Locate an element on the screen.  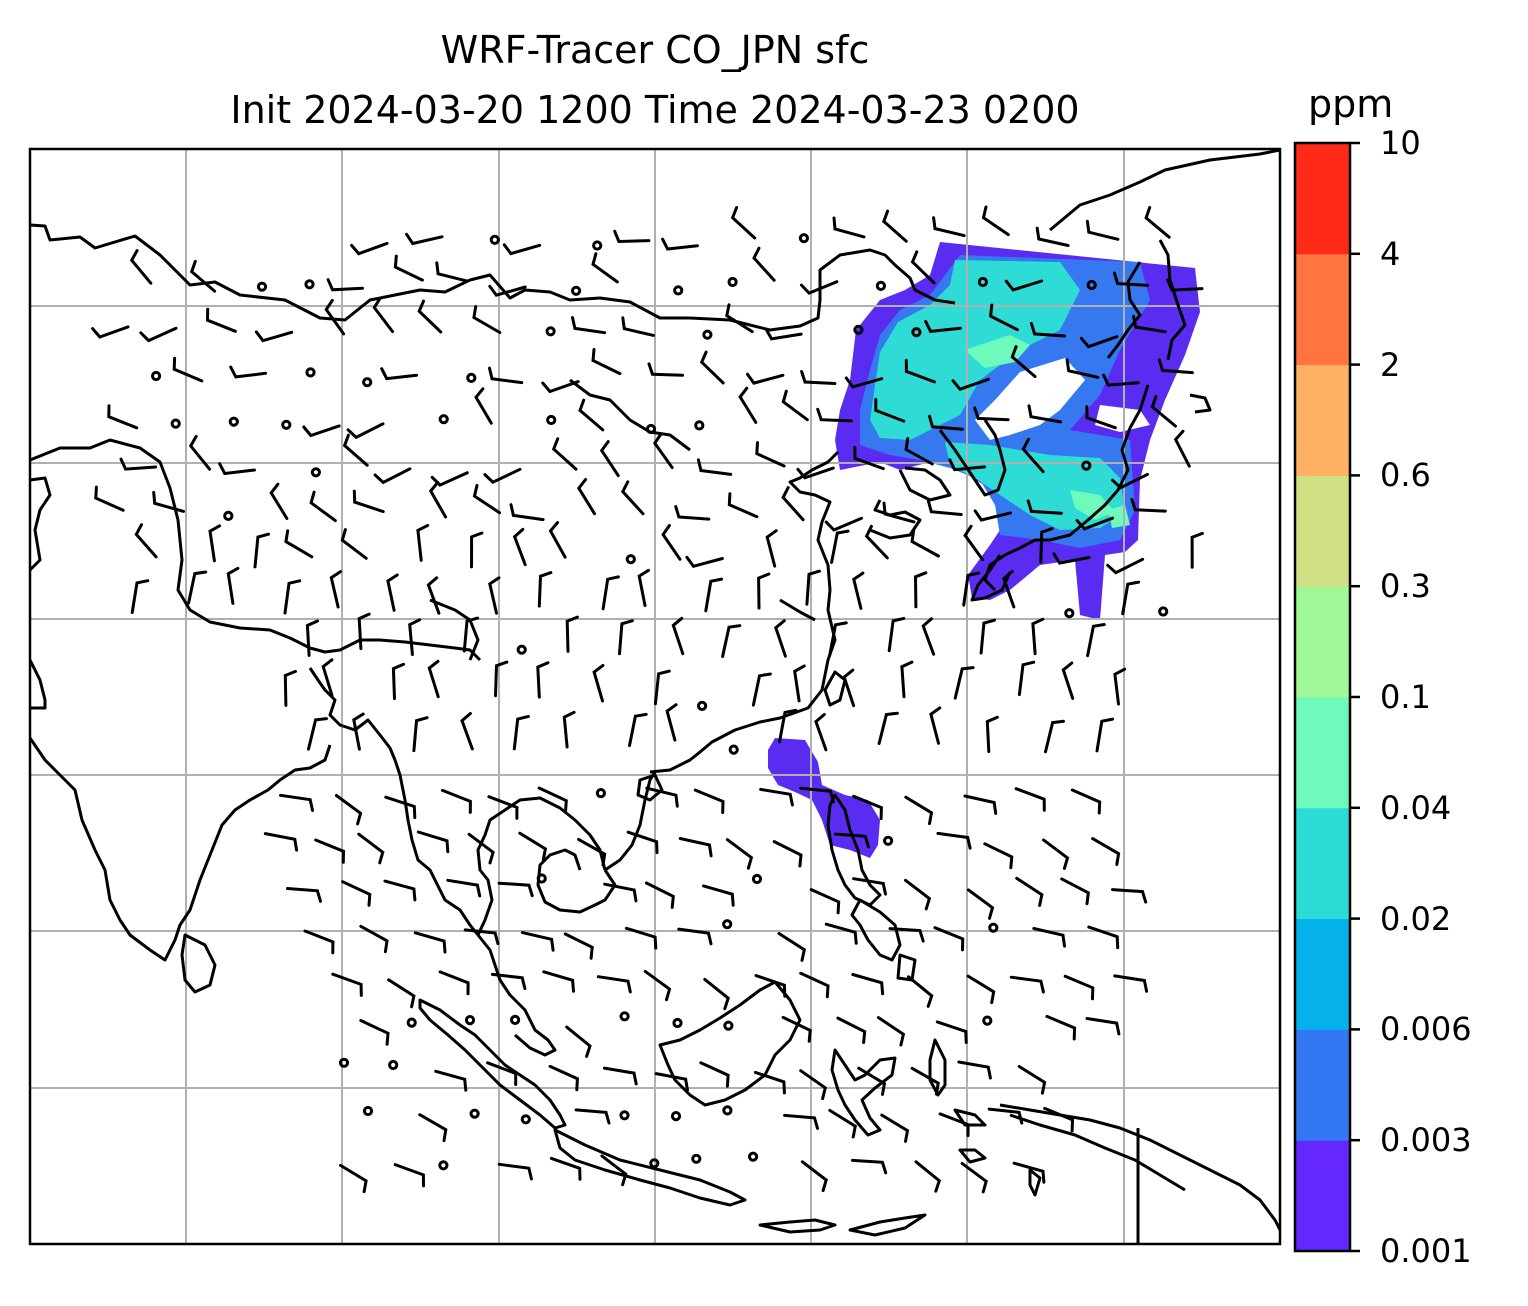
coast-china-east is located at coordinates (744, 612).